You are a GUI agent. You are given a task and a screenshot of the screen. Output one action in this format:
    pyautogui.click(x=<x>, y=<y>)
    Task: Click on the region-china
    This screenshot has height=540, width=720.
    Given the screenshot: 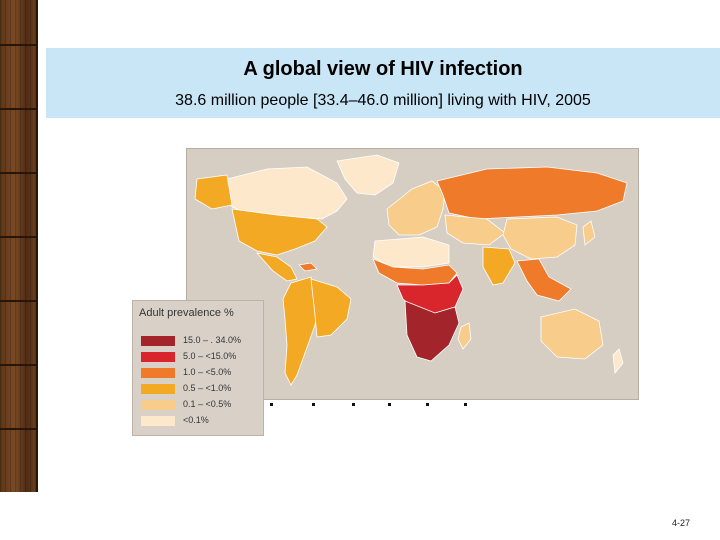 What is the action you would take?
    pyautogui.click(x=540, y=238)
    